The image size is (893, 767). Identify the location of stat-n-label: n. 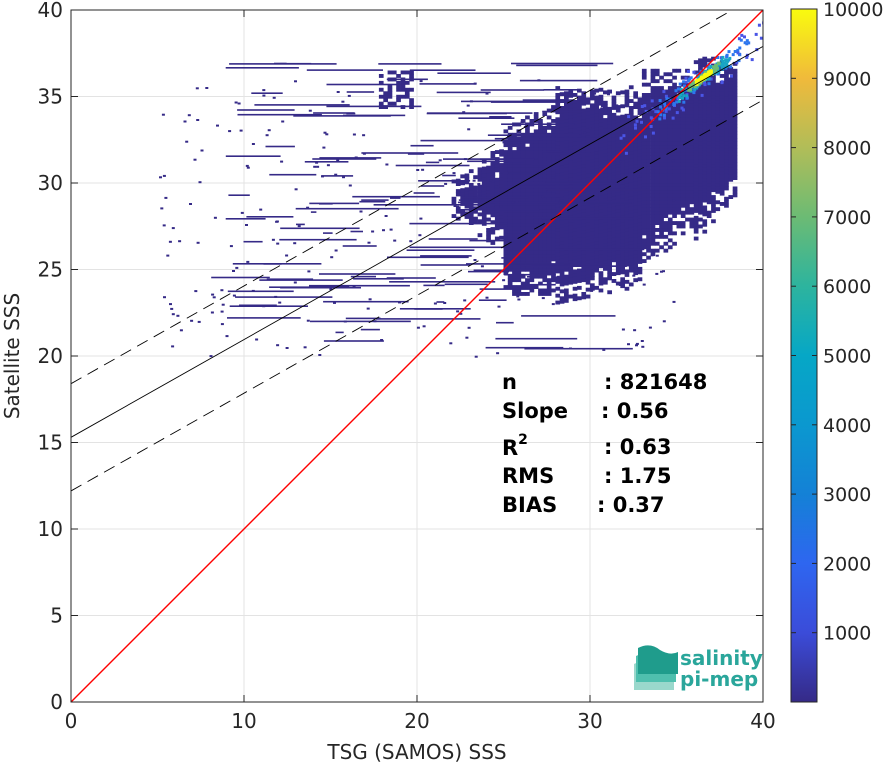
(509, 382).